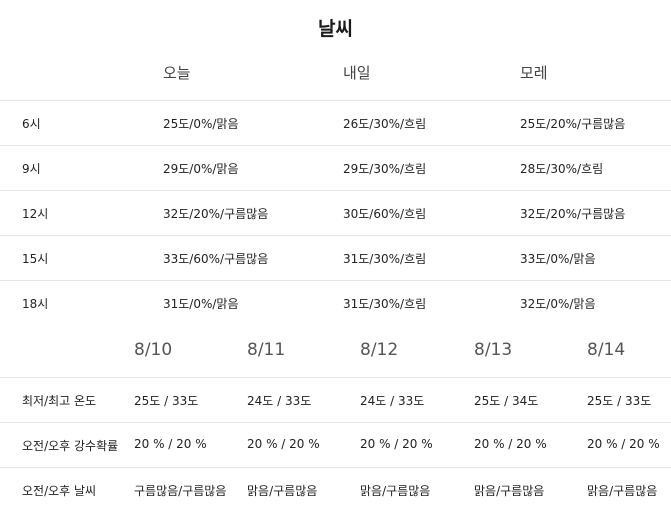  What do you see at coordinates (180, 491) in the screenshot?
I see `table-cell: 구름많음/구름많음` at bounding box center [180, 491].